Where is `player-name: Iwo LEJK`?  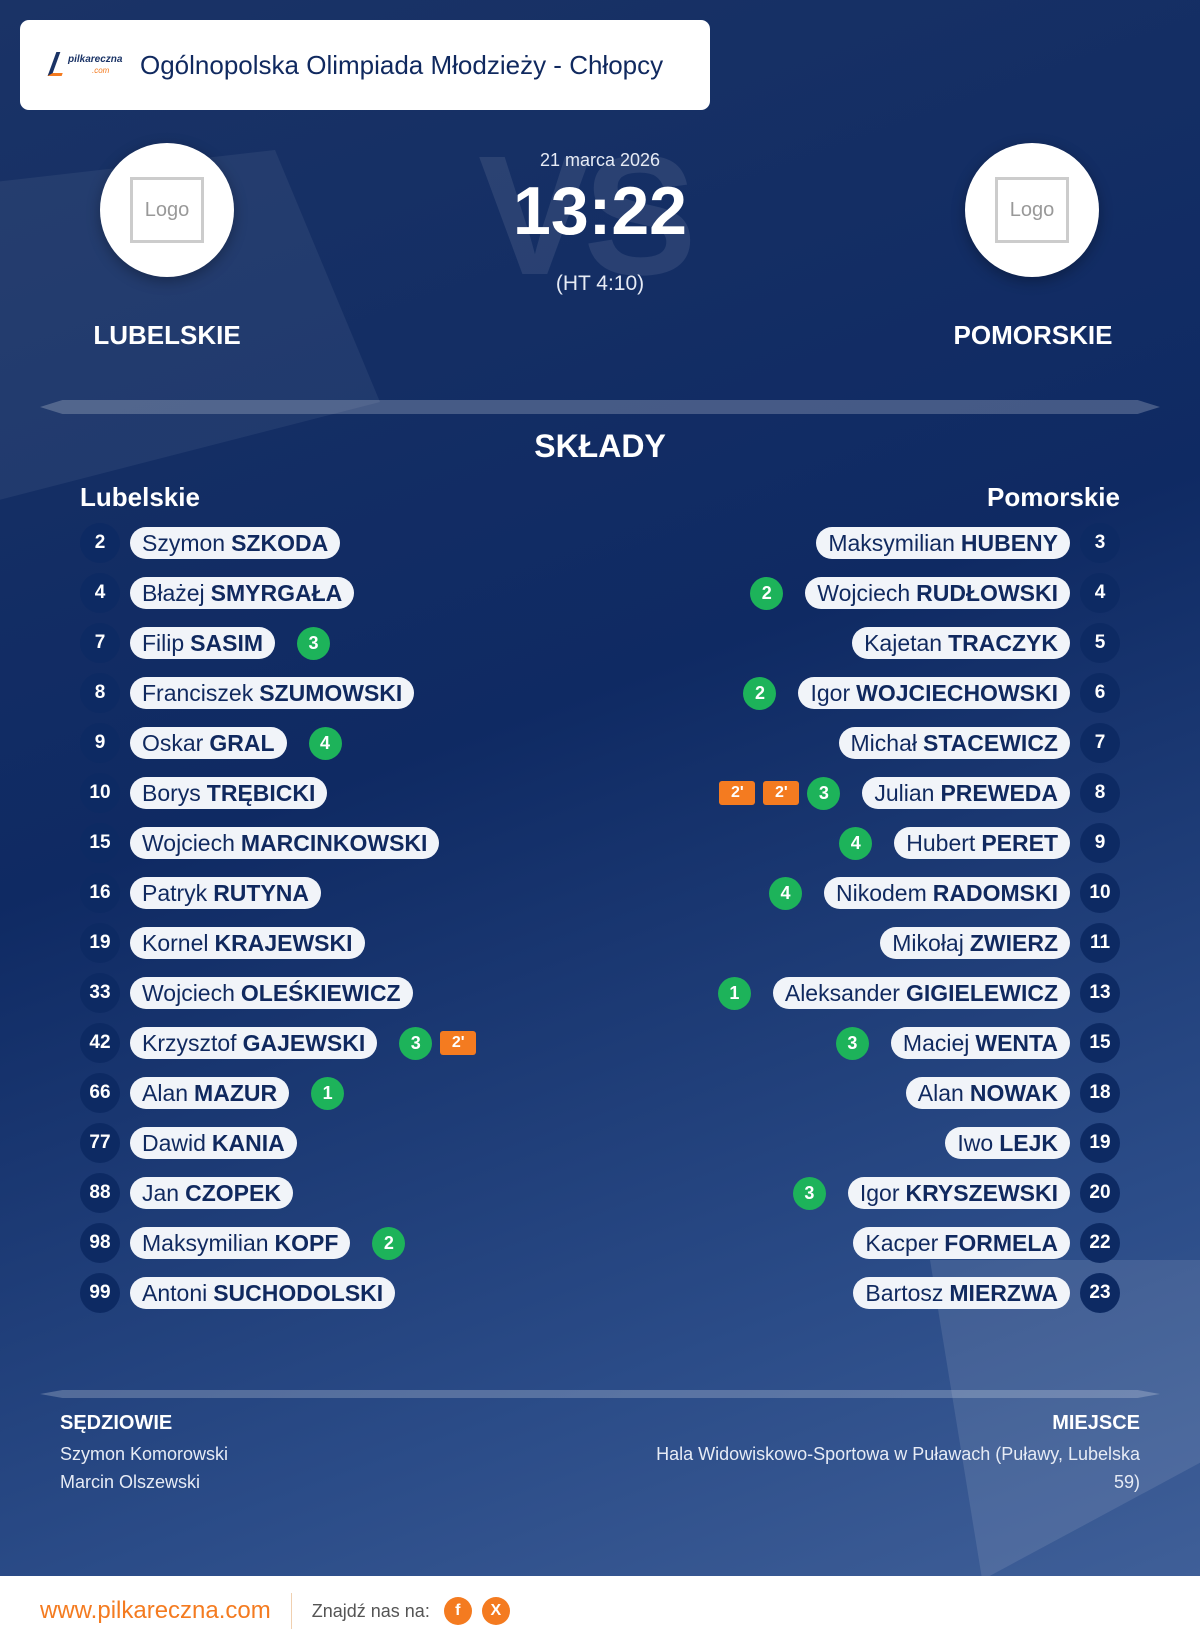 player-name: Iwo LEJK is located at coordinates (1007, 1143).